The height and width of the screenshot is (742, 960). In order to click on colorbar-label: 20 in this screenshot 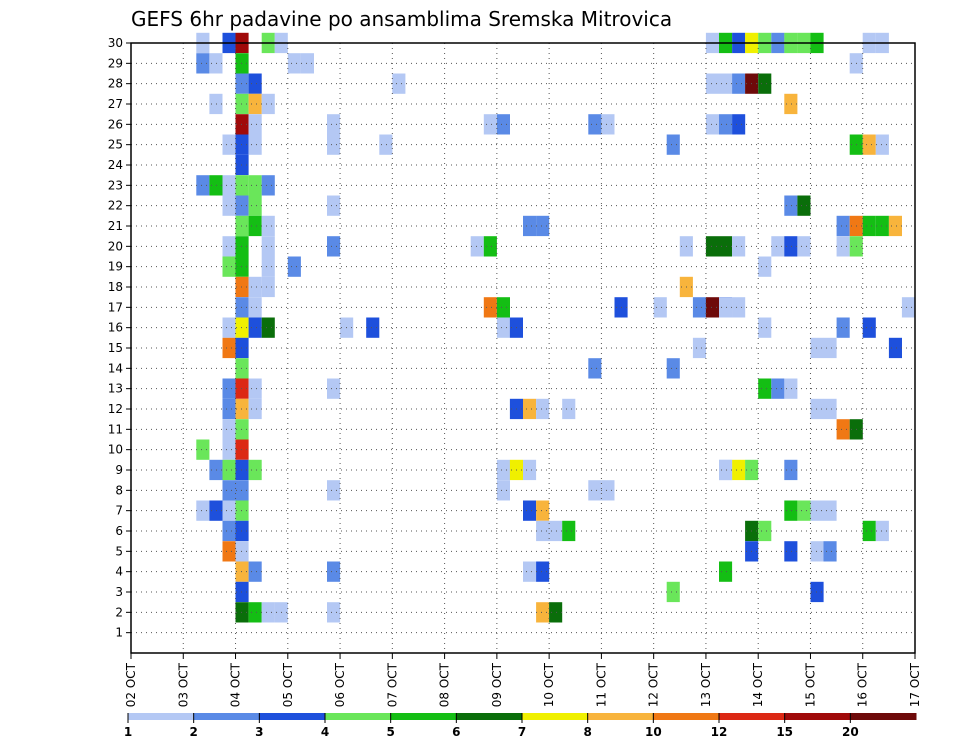, I will do `click(850, 732)`.